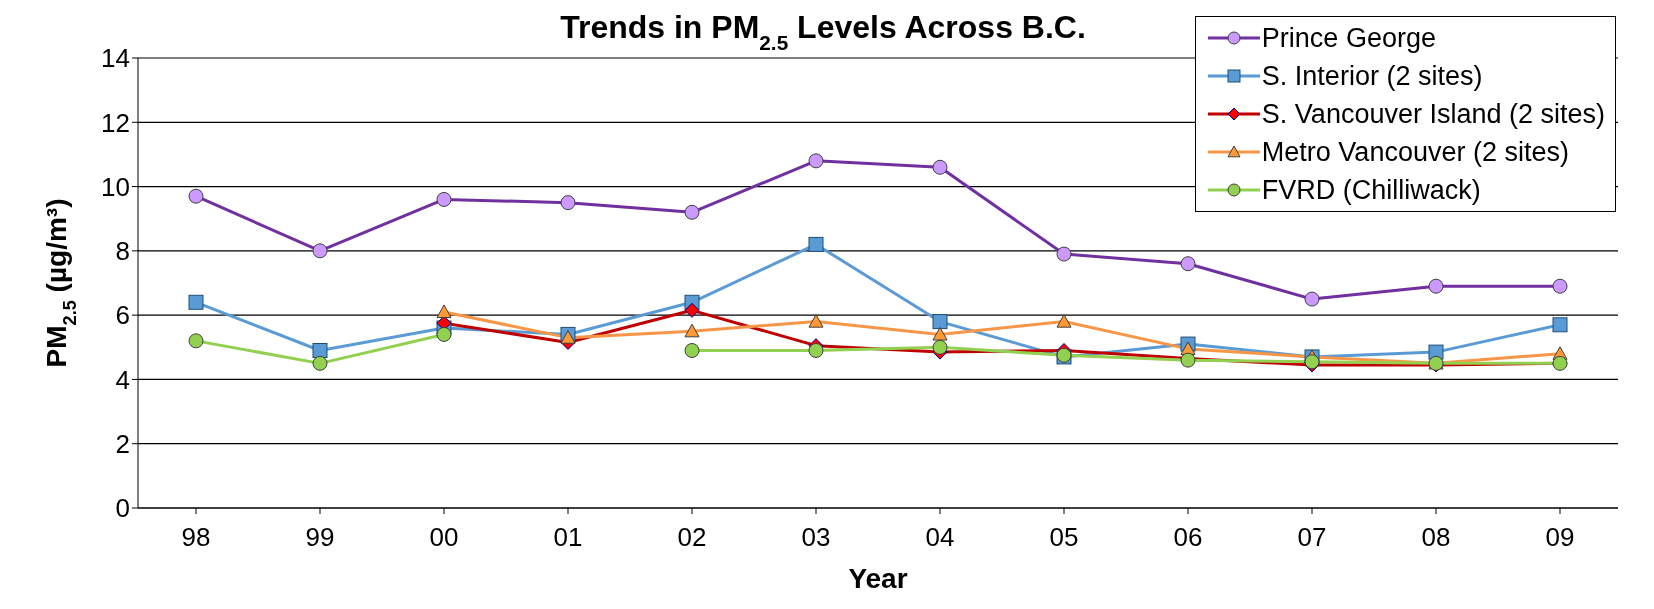 The width and height of the screenshot is (1654, 609). What do you see at coordinates (816, 537) in the screenshot?
I see `x-tick-label: 03` at bounding box center [816, 537].